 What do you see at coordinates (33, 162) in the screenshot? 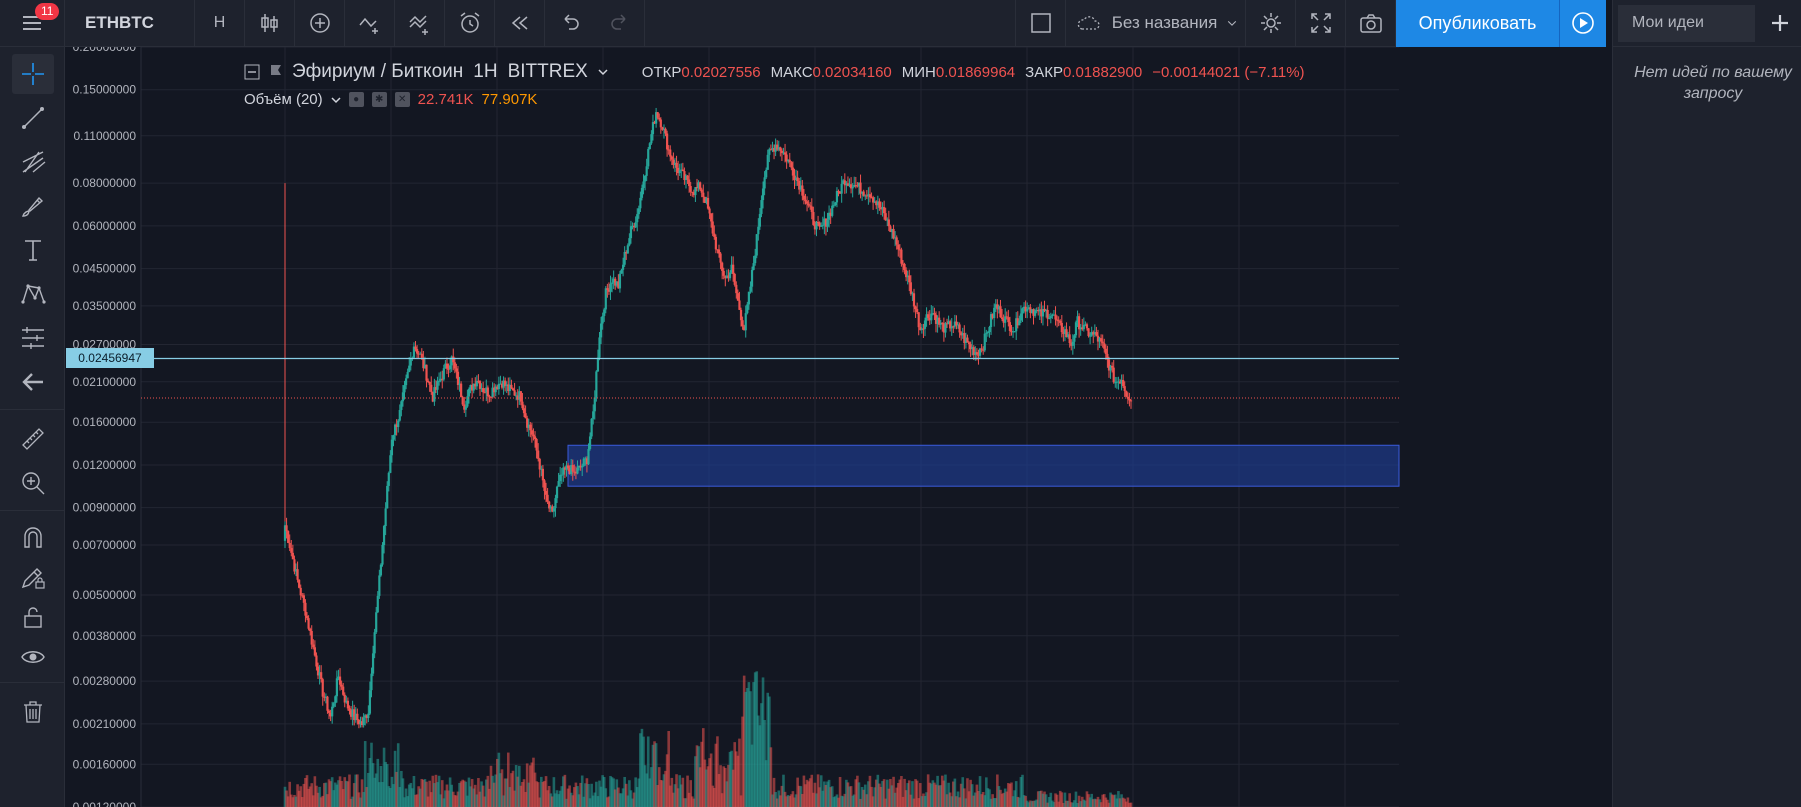
I see `pitchfork-tool` at bounding box center [33, 162].